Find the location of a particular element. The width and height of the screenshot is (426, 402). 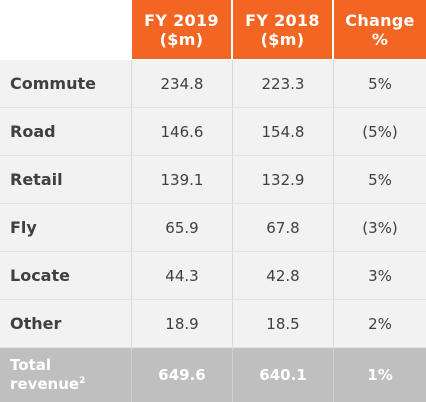

row-label: Commute is located at coordinates (66, 83).